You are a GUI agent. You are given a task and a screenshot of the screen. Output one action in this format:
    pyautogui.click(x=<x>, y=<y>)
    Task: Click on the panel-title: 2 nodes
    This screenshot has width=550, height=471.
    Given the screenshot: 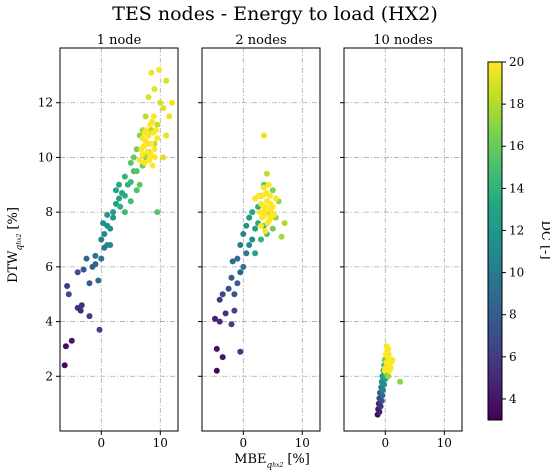 What is the action you would take?
    pyautogui.click(x=260, y=40)
    